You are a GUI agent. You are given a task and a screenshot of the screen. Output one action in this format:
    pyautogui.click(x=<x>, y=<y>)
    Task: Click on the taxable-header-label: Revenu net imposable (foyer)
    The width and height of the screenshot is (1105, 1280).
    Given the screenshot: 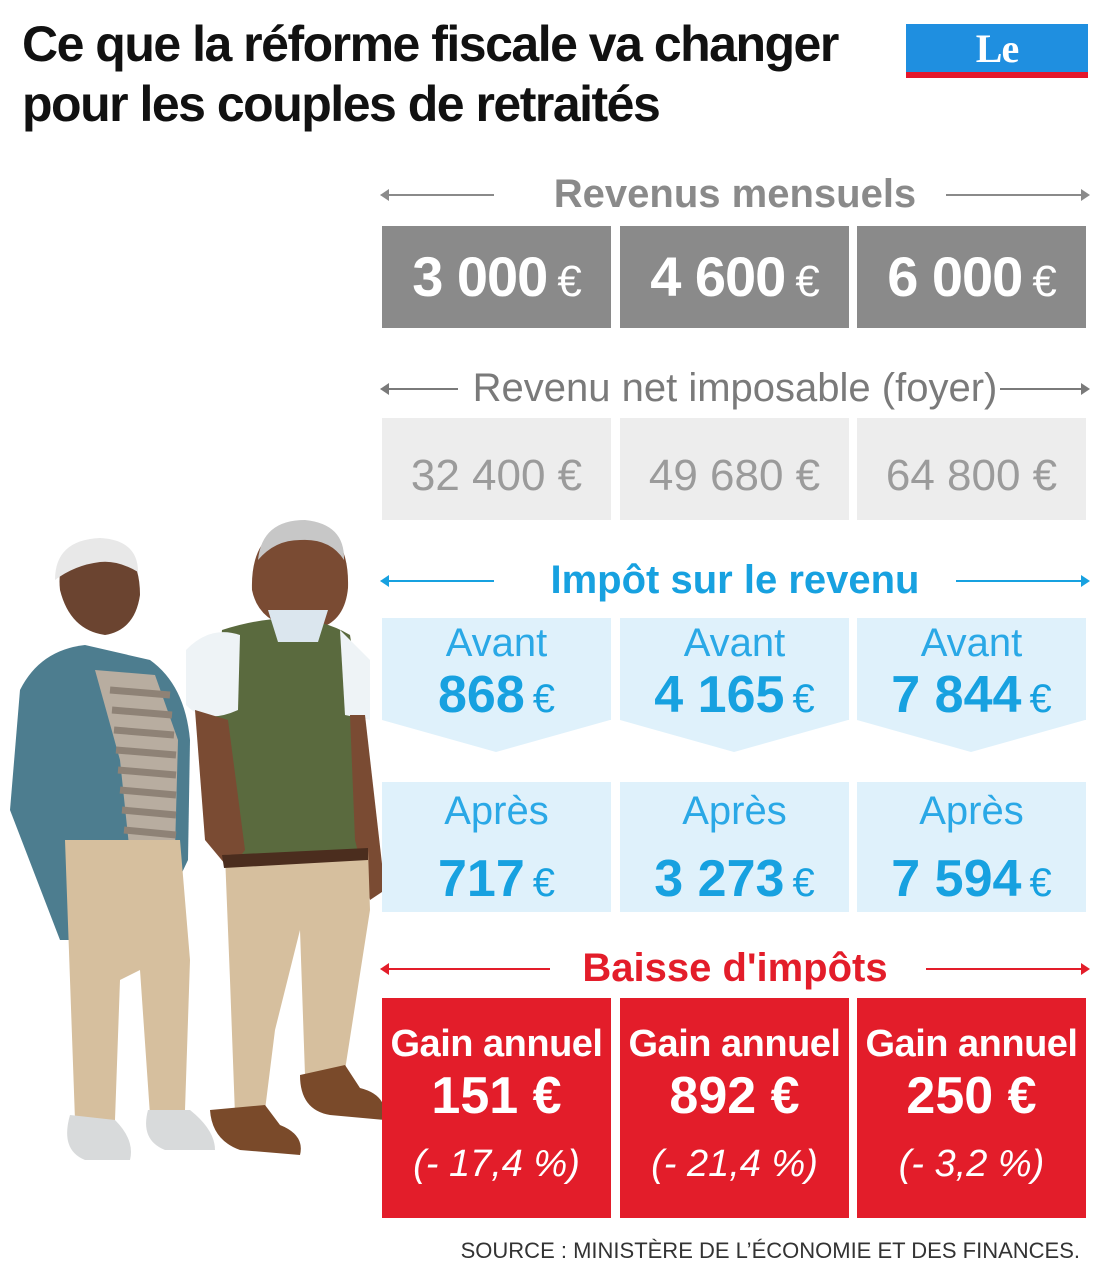 What is the action you would take?
    pyautogui.click(x=735, y=388)
    